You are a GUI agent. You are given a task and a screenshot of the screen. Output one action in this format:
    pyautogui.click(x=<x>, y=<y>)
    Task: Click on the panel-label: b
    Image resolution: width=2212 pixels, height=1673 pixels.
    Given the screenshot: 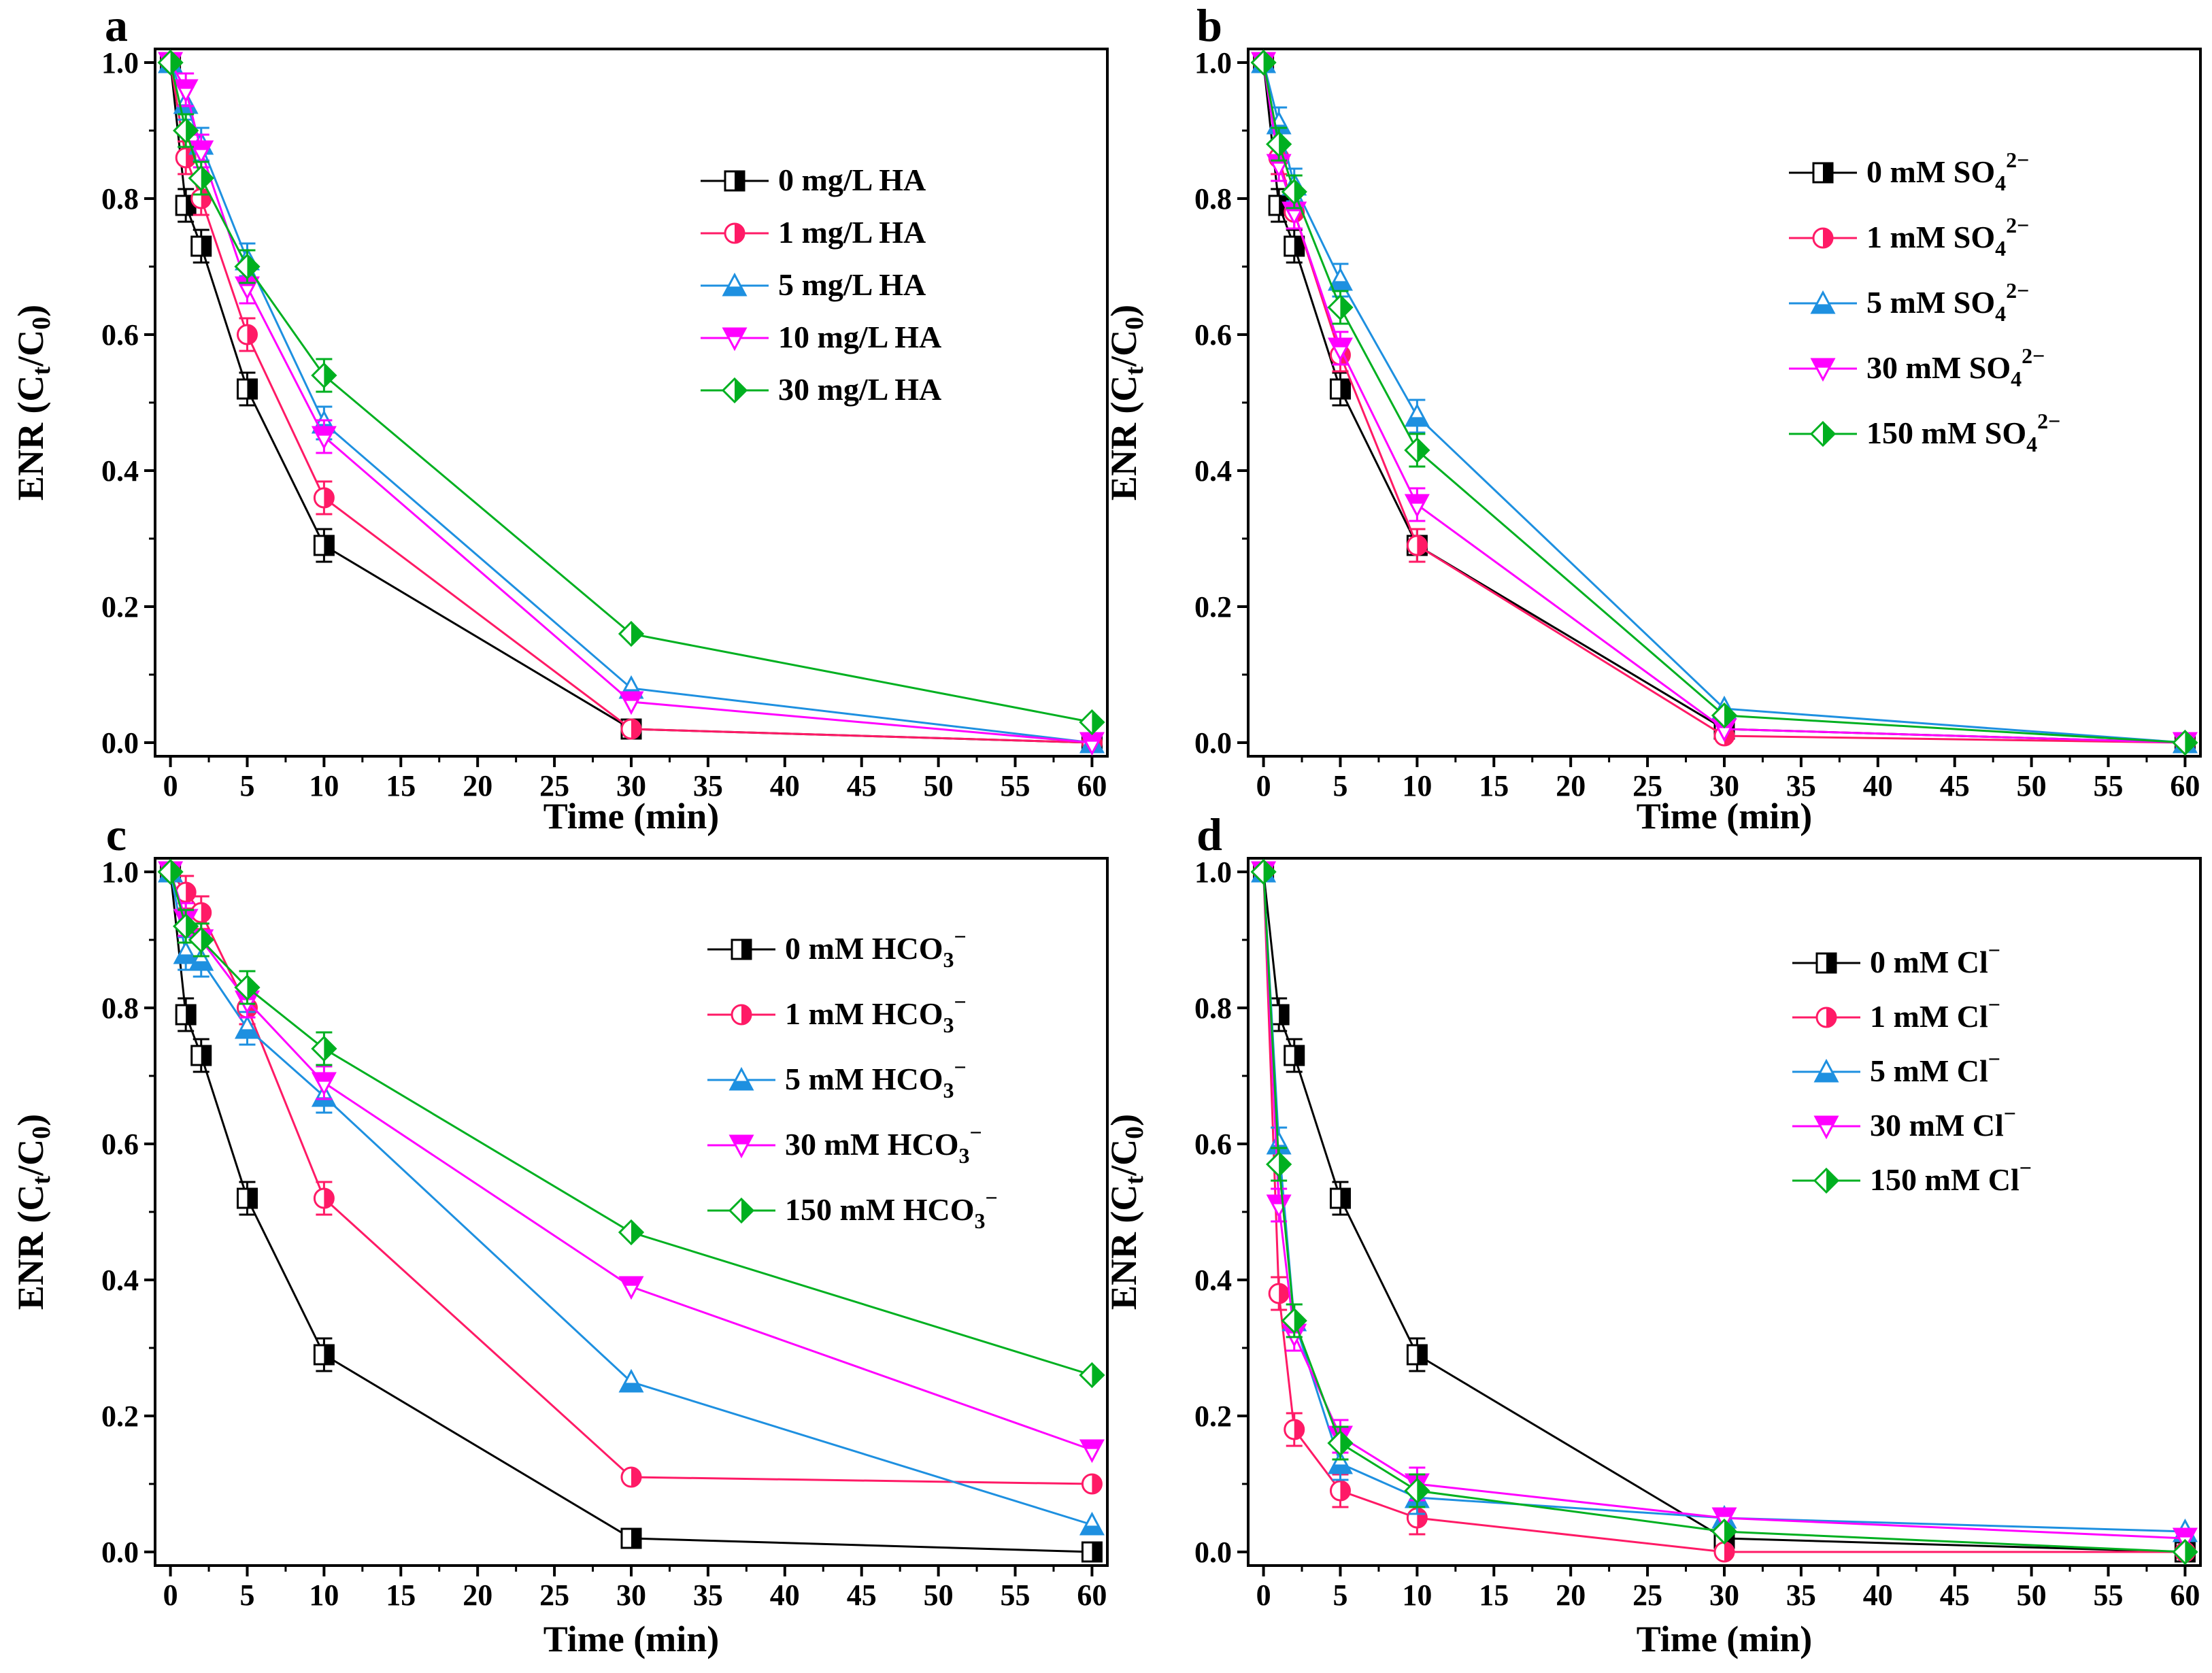 What is the action you would take?
    pyautogui.click(x=1209, y=25)
    